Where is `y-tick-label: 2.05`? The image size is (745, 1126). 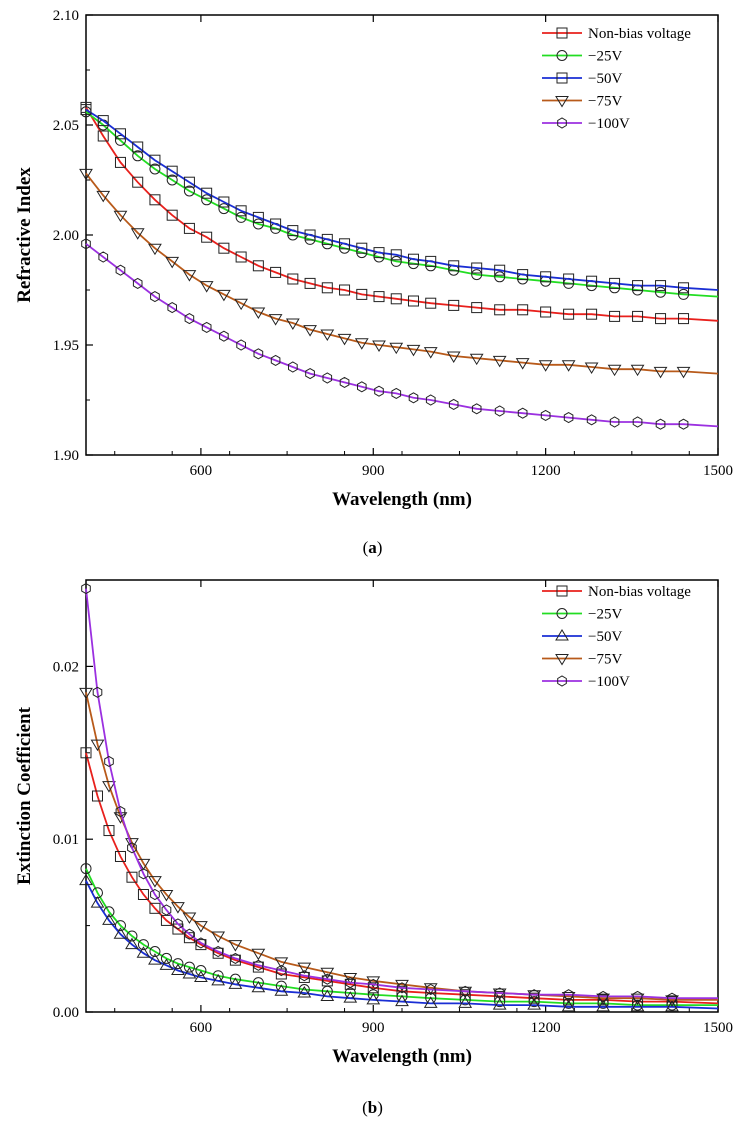
y-tick-label: 2.05 is located at coordinates (66, 126).